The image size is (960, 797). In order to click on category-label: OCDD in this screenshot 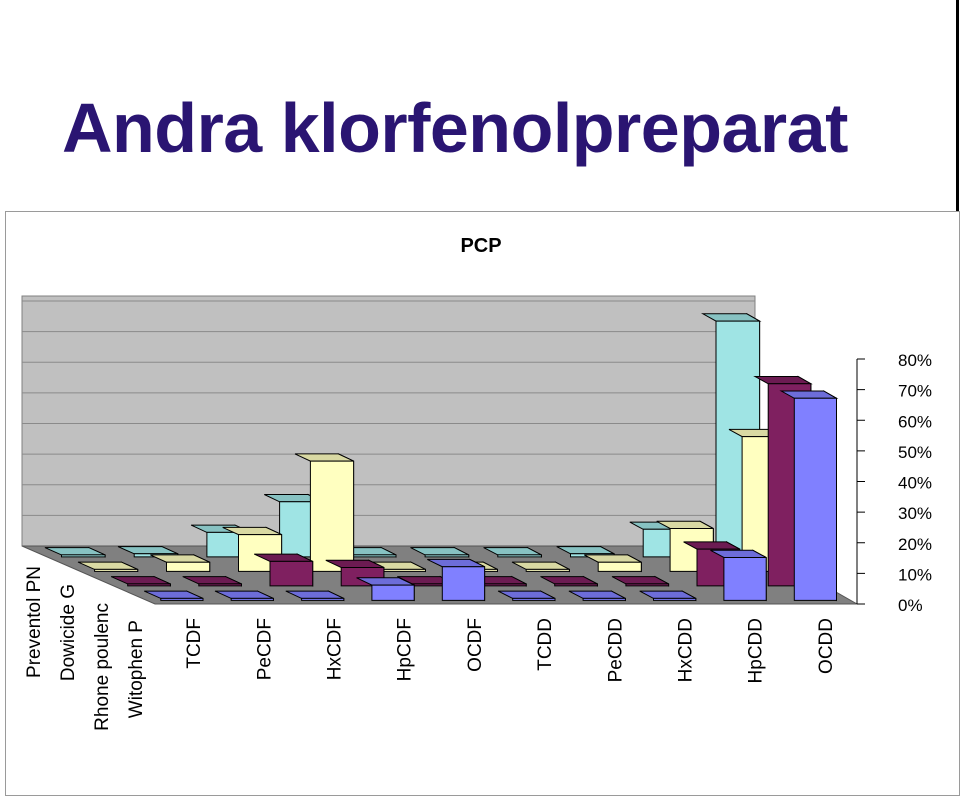, I will do `click(826, 646)`.